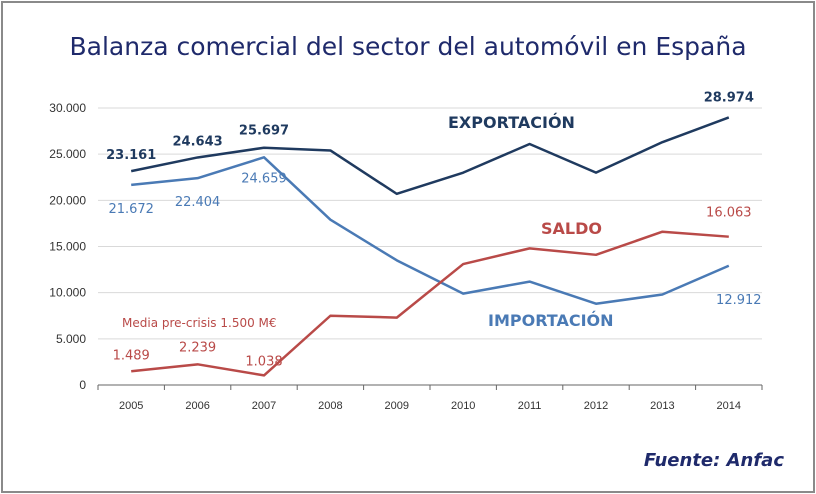 The width and height of the screenshot is (816, 494). What do you see at coordinates (662, 406) in the screenshot?
I see `x-tick-label: 2013` at bounding box center [662, 406].